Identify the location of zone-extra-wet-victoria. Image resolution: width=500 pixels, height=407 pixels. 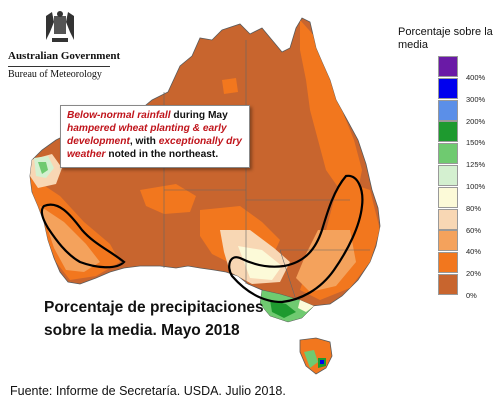
(283, 309).